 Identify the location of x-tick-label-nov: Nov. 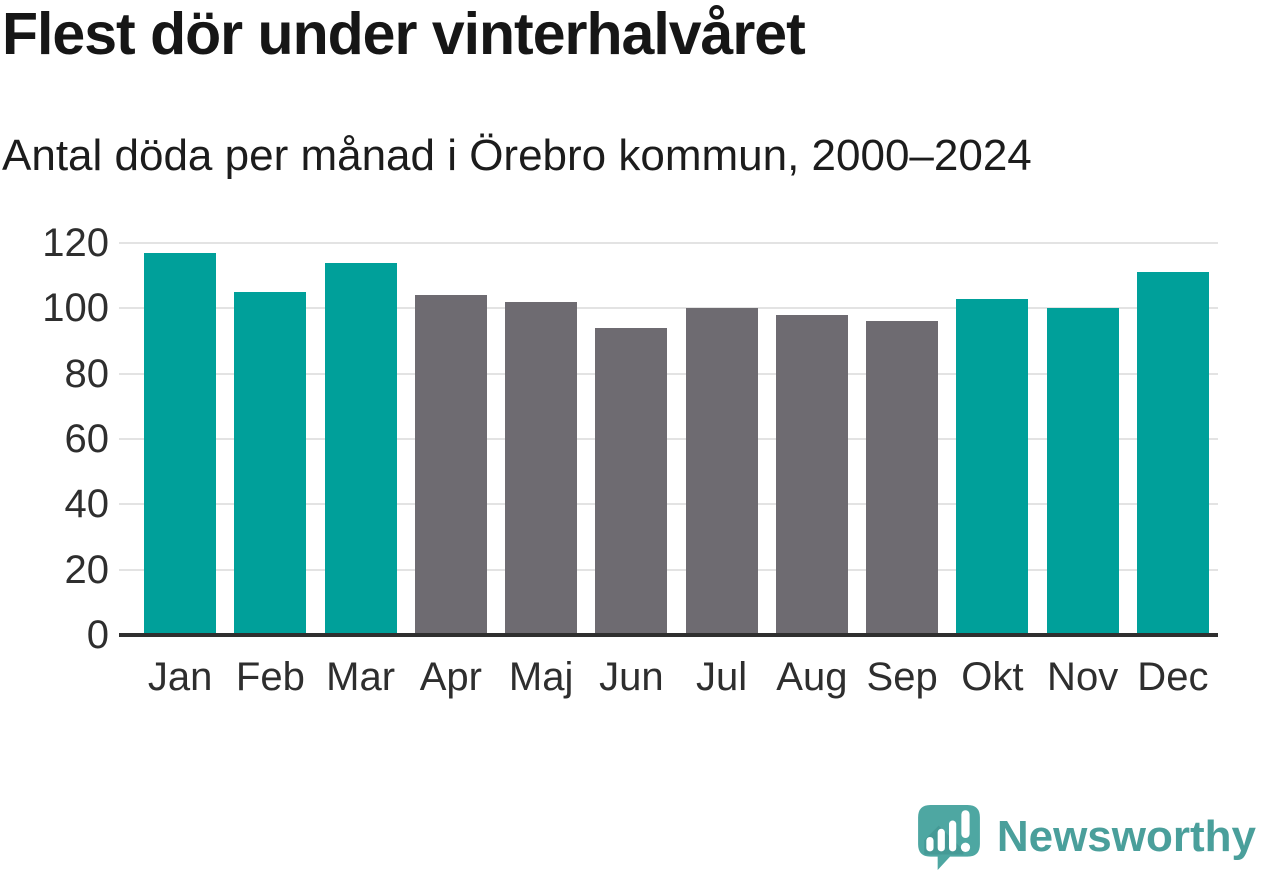
(1083, 677).